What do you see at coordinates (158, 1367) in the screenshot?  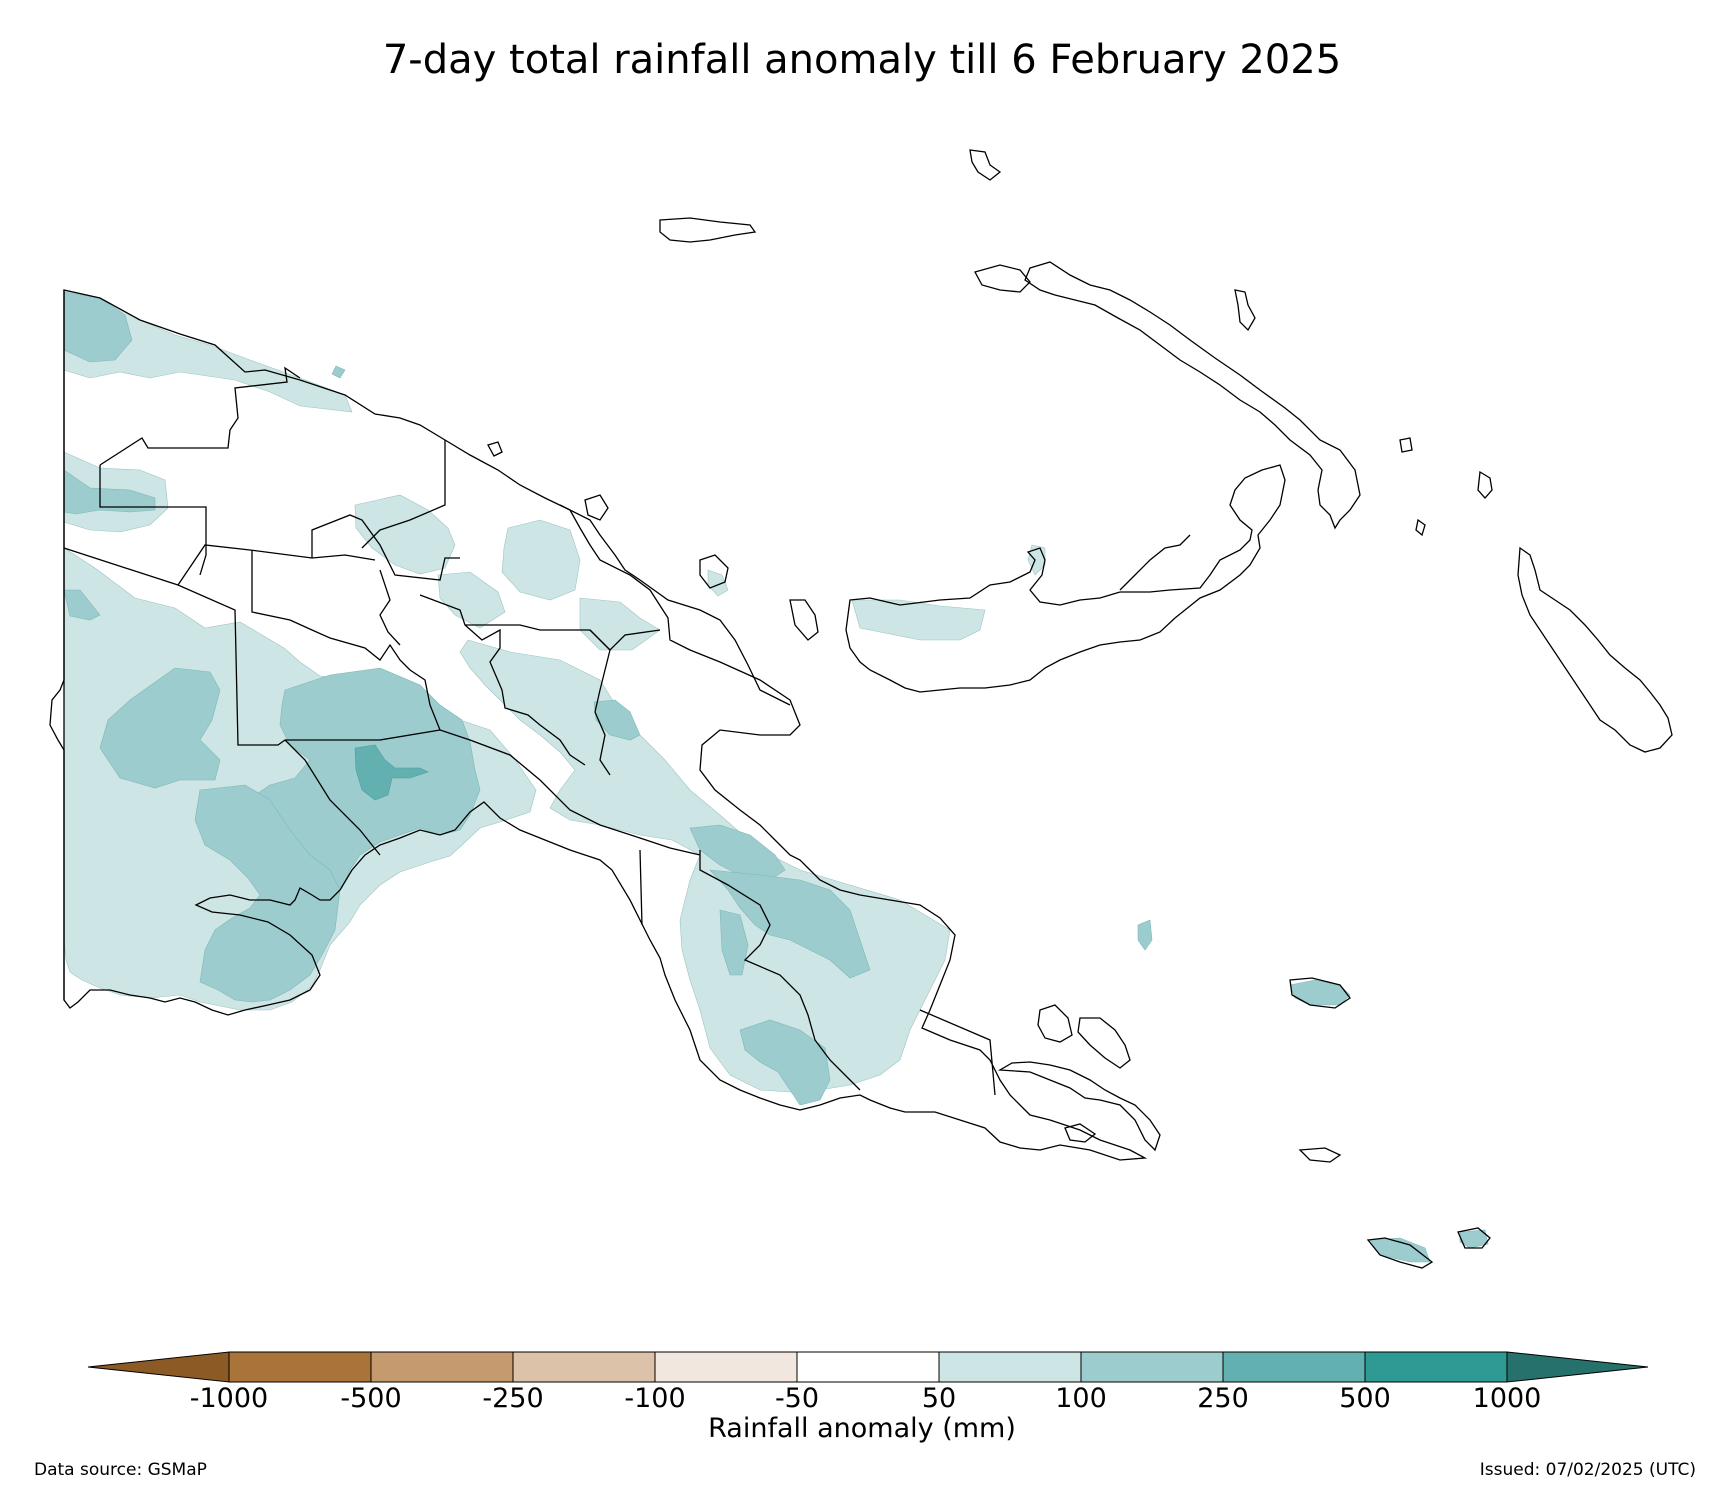 I see `colorbar-extend-low` at bounding box center [158, 1367].